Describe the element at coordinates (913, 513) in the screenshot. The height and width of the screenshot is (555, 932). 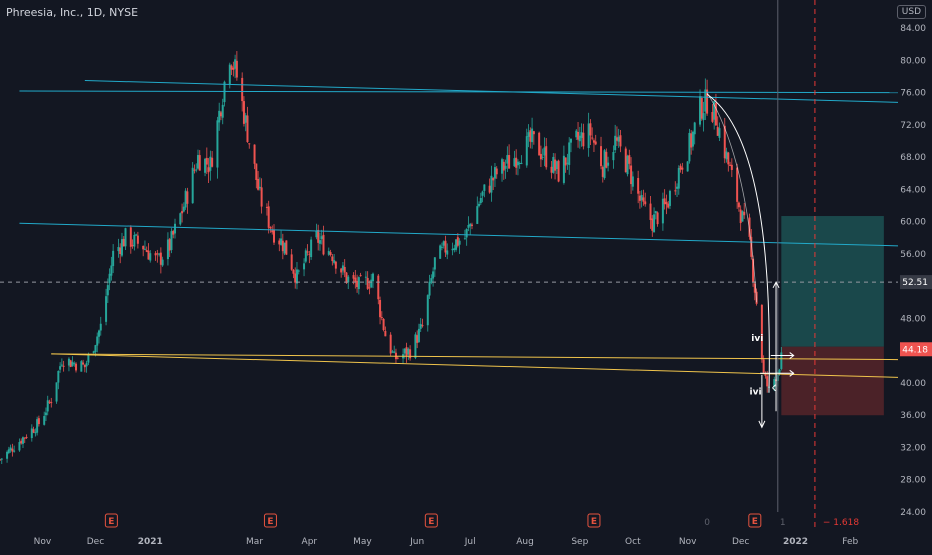
I see `price-tick-label: 24.00` at that location.